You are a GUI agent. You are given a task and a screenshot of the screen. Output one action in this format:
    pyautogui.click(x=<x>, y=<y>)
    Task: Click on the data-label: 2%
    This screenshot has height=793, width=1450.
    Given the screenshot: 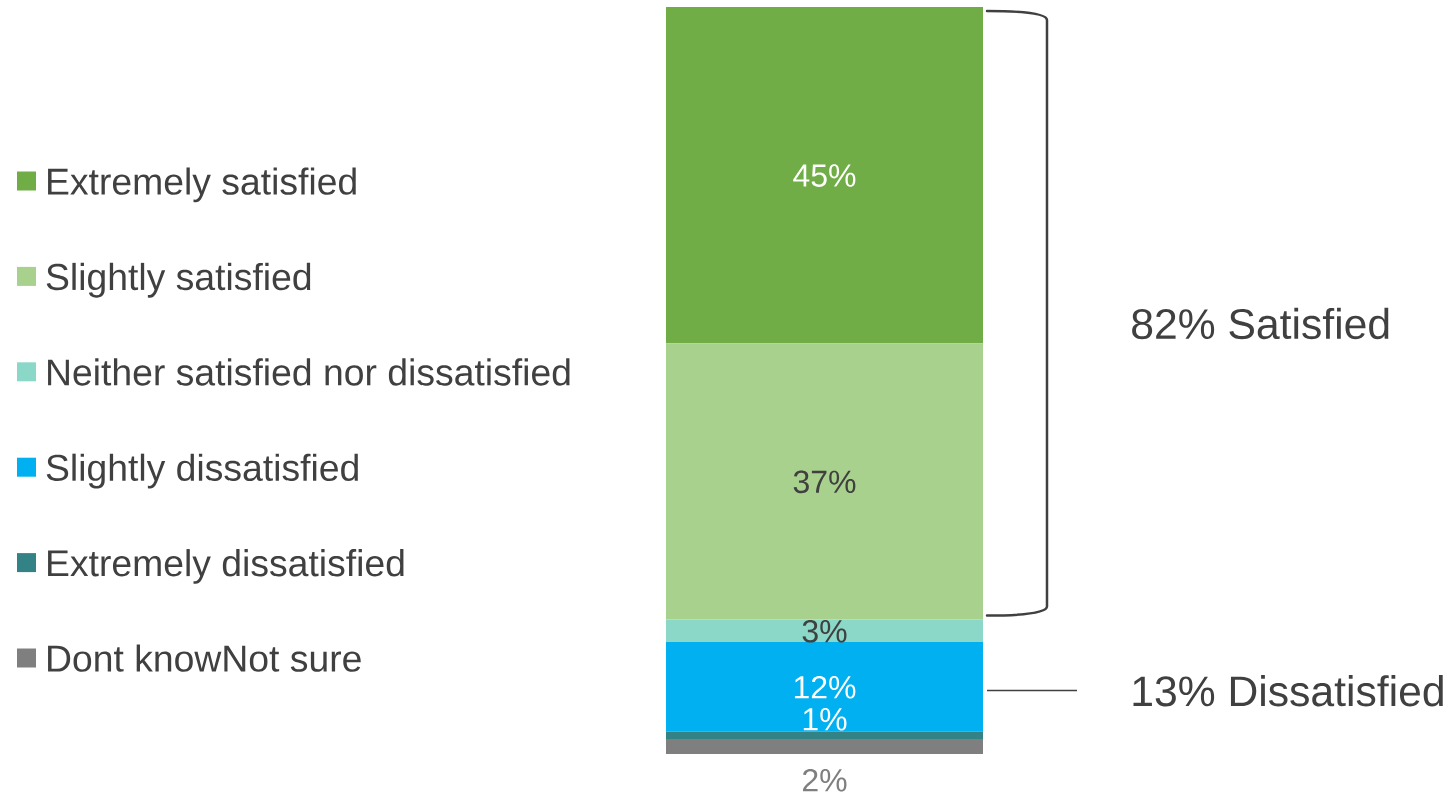 What is the action you would take?
    pyautogui.click(x=824, y=780)
    